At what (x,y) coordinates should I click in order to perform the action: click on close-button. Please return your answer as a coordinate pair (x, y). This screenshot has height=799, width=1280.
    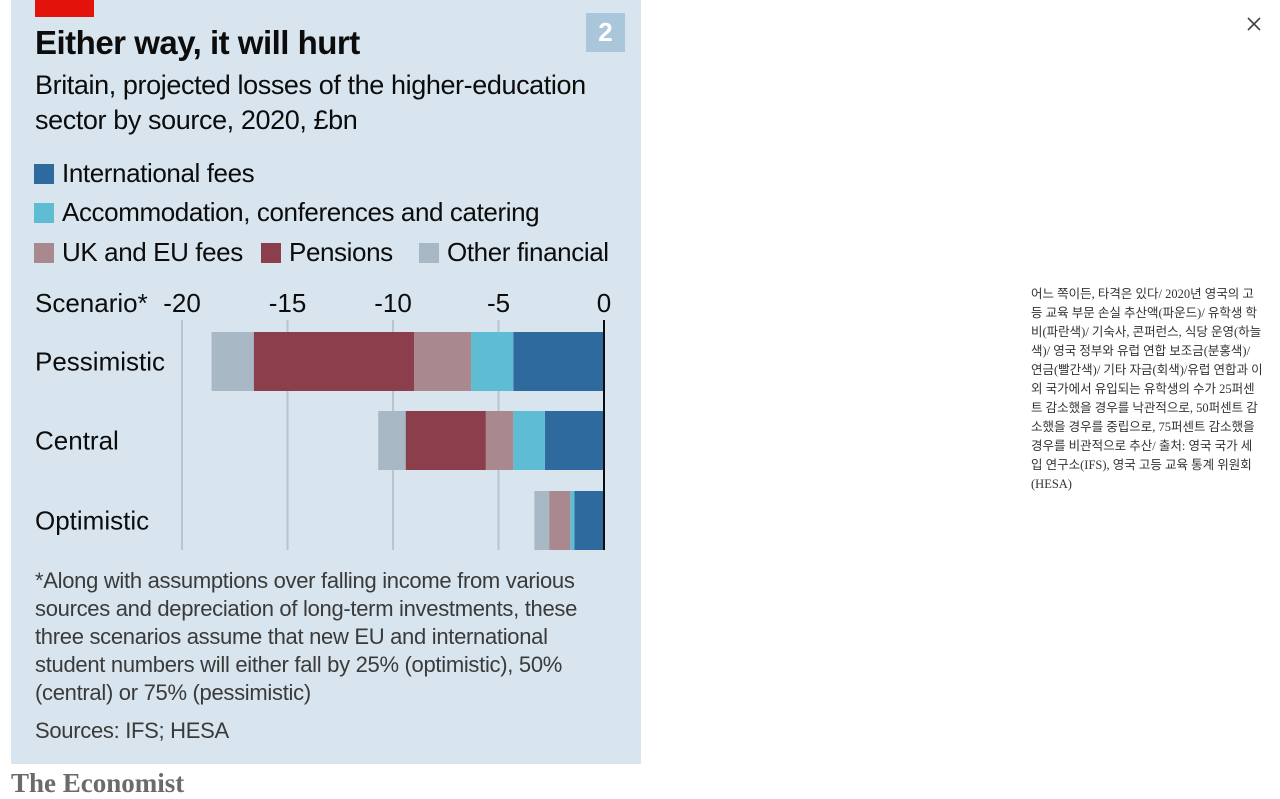
    Looking at the image, I should click on (1254, 24).